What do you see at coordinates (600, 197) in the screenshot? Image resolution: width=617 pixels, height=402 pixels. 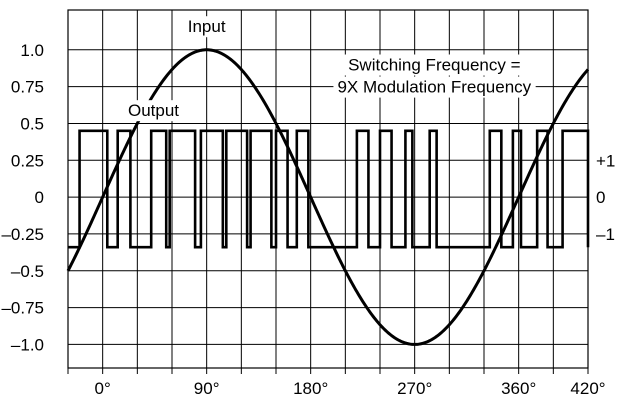 I see `right-tick-label: 0` at bounding box center [600, 197].